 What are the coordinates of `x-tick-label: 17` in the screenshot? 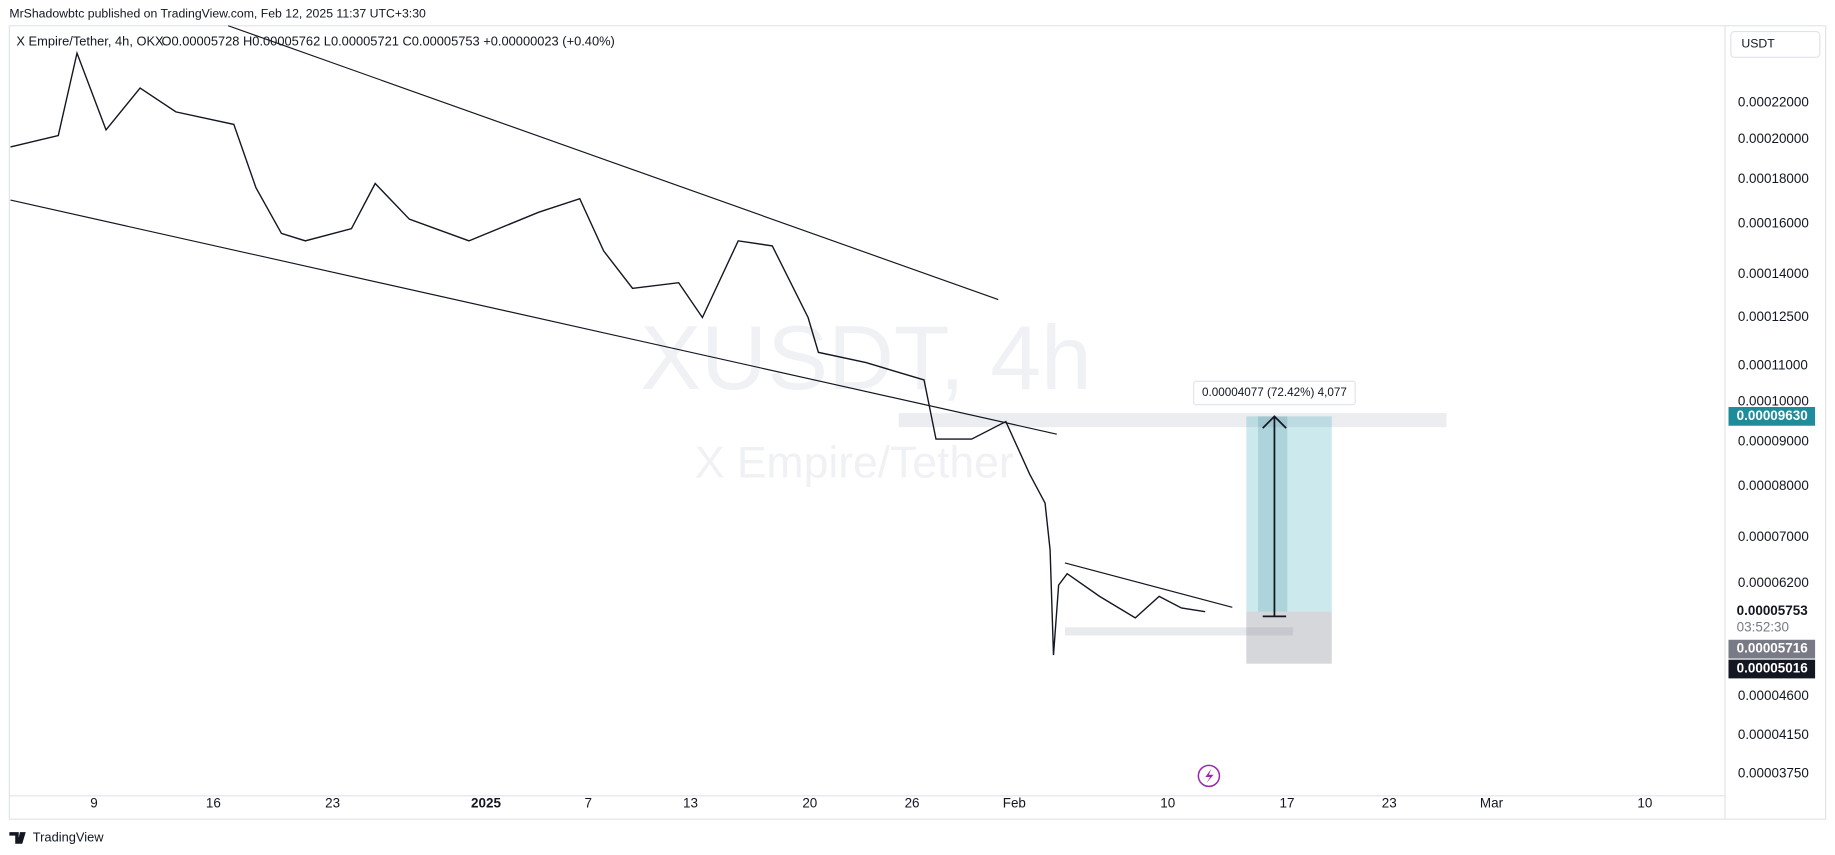 It's located at (1287, 803).